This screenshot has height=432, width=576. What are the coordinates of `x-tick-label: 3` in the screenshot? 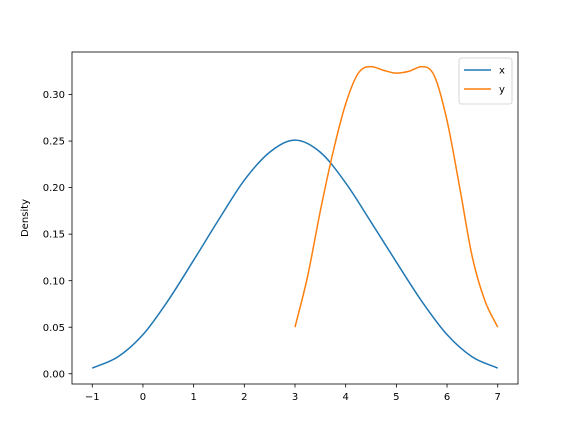 It's located at (295, 397).